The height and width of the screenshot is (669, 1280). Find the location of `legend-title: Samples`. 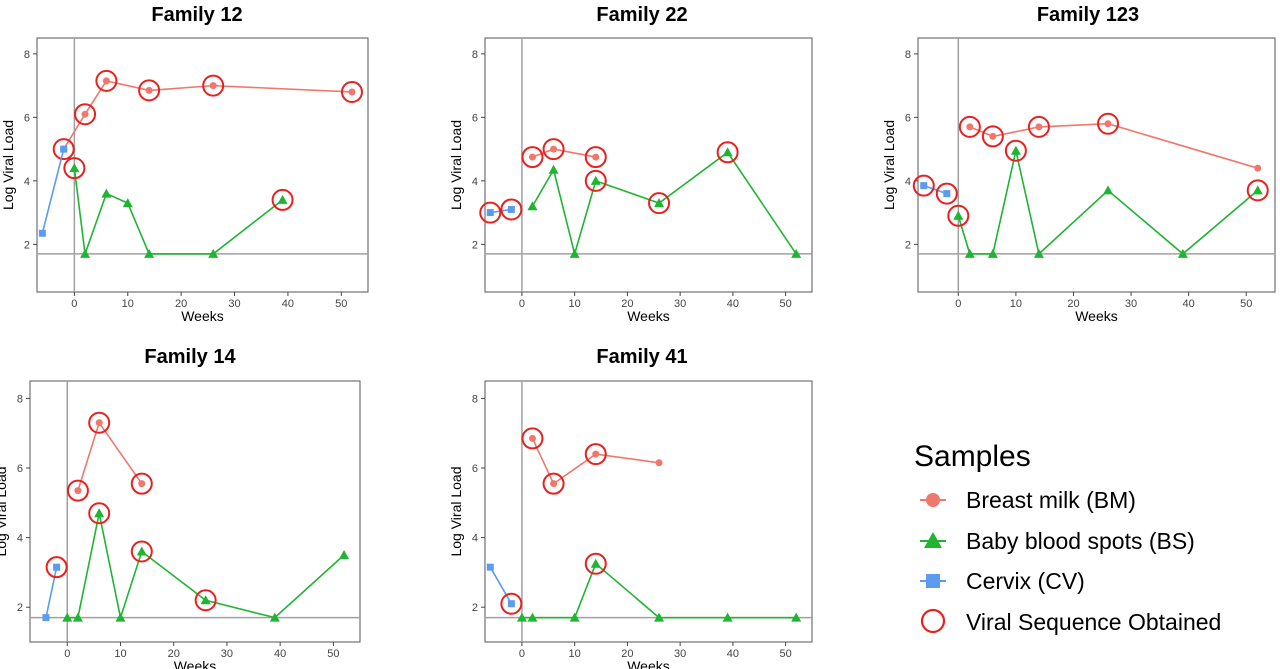

legend-title: Samples is located at coordinates (972, 456).